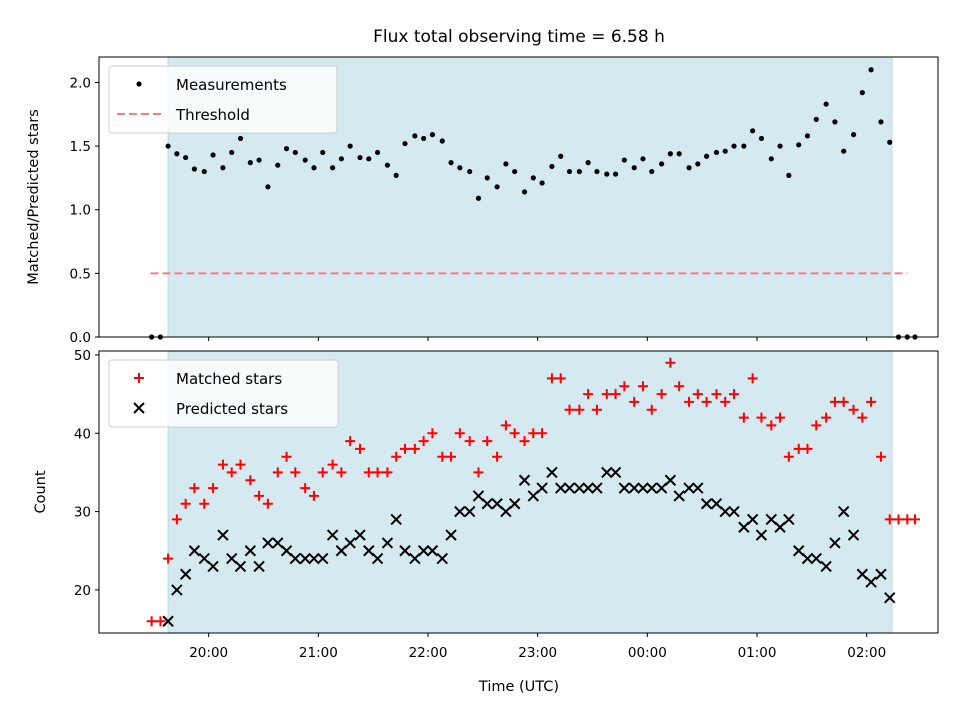 This screenshot has height=720, width=960. I want to click on chart-title: Flux total observing time = 6.58 h, so click(519, 37).